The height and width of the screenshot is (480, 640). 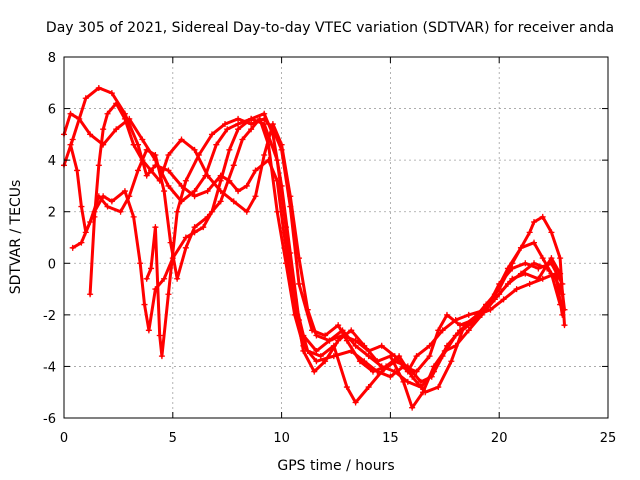 I want to click on x-tick-label: 5, so click(x=173, y=438).